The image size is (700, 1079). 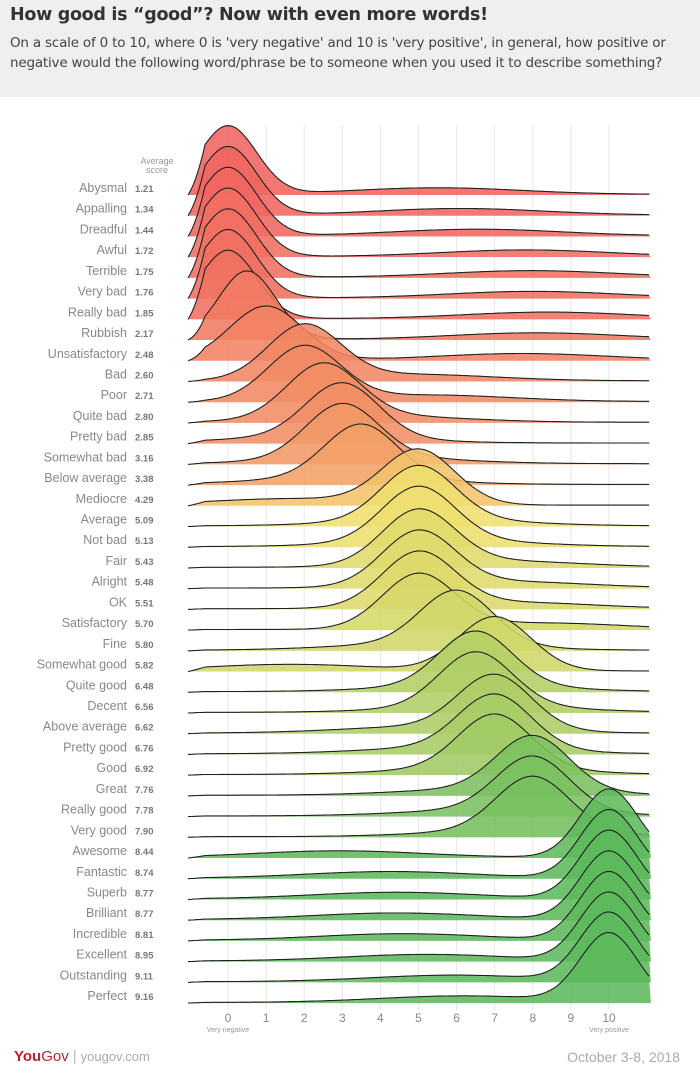 What do you see at coordinates (144, 313) in the screenshot?
I see `average-score: 1.85` at bounding box center [144, 313].